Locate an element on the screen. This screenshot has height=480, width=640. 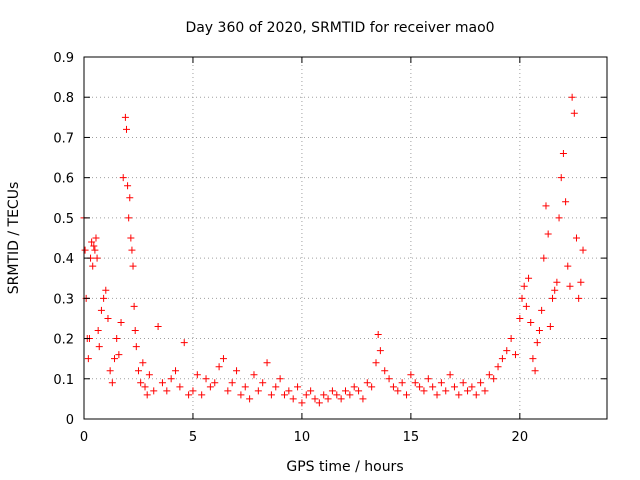
y-tick-label: 0 is located at coordinates (70, 420).